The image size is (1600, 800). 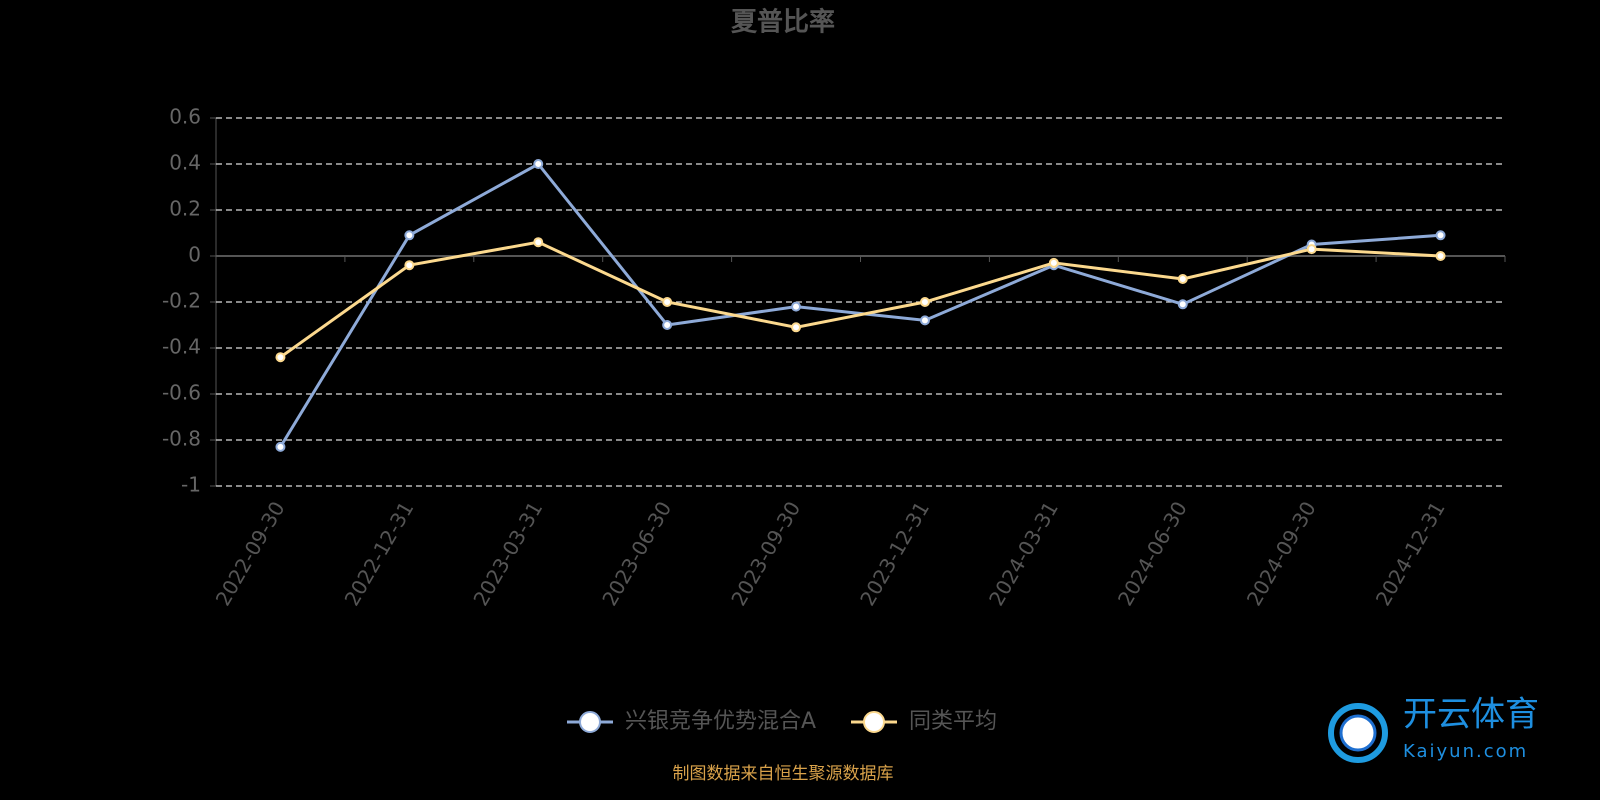 I want to click on y-tick-label: -0.2, so click(x=181, y=301).